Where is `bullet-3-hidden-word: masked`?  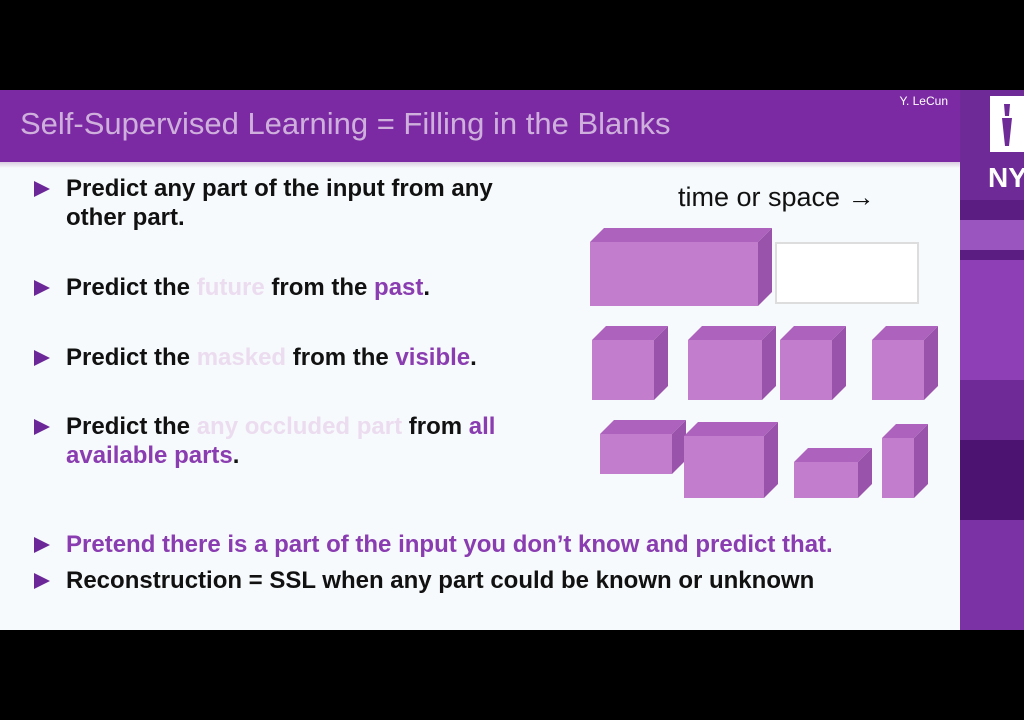 bullet-3-hidden-word: masked is located at coordinates (241, 357).